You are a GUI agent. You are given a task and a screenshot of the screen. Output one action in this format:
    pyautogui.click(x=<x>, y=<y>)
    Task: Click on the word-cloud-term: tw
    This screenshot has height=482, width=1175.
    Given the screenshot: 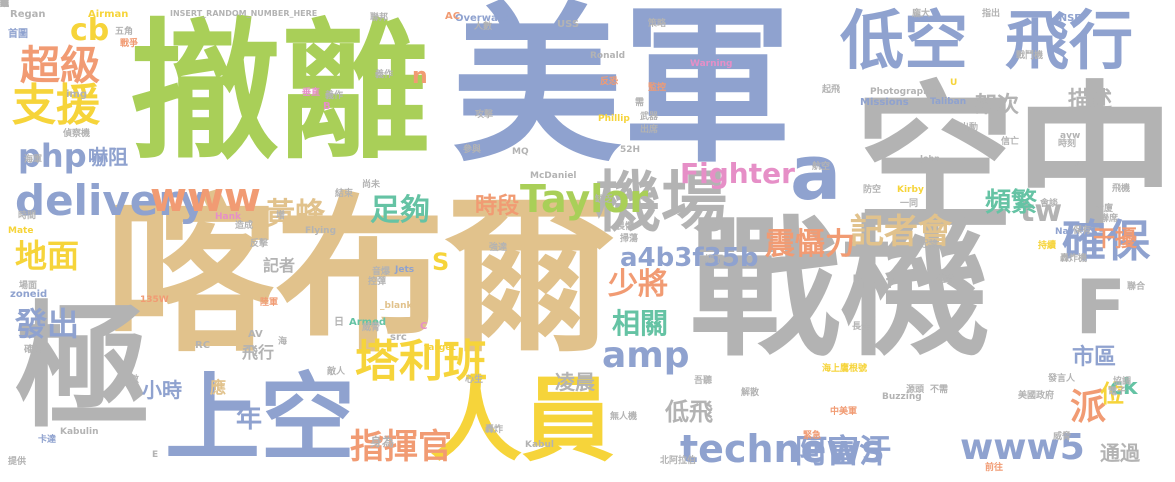 What is the action you would take?
    pyautogui.click(x=1041, y=211)
    